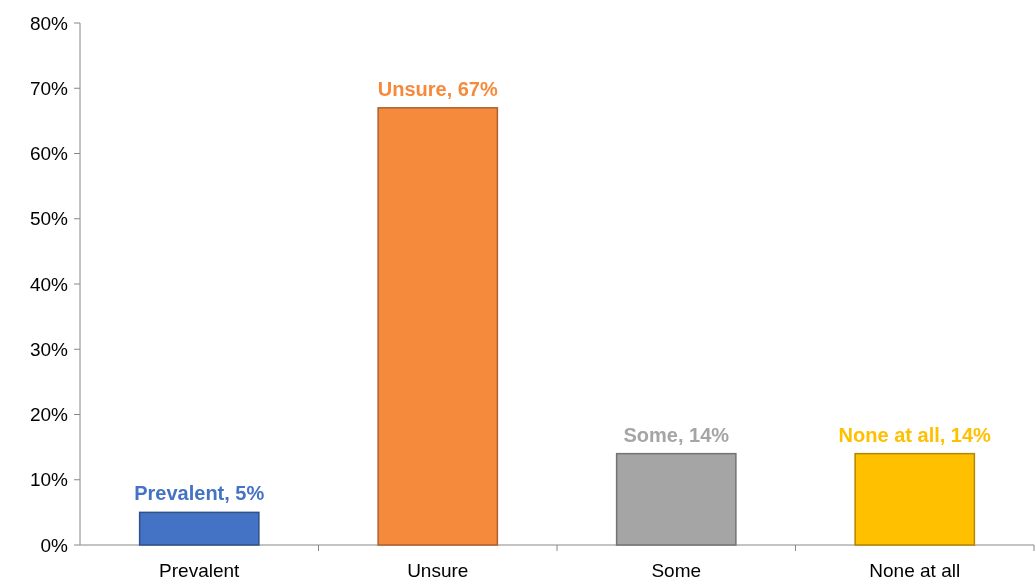  What do you see at coordinates (49, 23) in the screenshot?
I see `y-tick-label: 80%` at bounding box center [49, 23].